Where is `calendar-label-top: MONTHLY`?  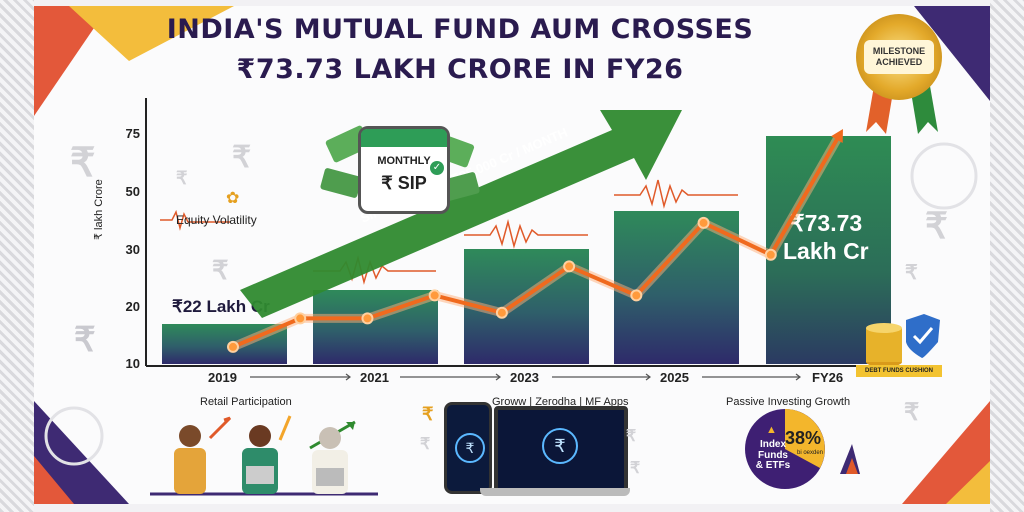 calendar-label-top: MONTHLY is located at coordinates (404, 161).